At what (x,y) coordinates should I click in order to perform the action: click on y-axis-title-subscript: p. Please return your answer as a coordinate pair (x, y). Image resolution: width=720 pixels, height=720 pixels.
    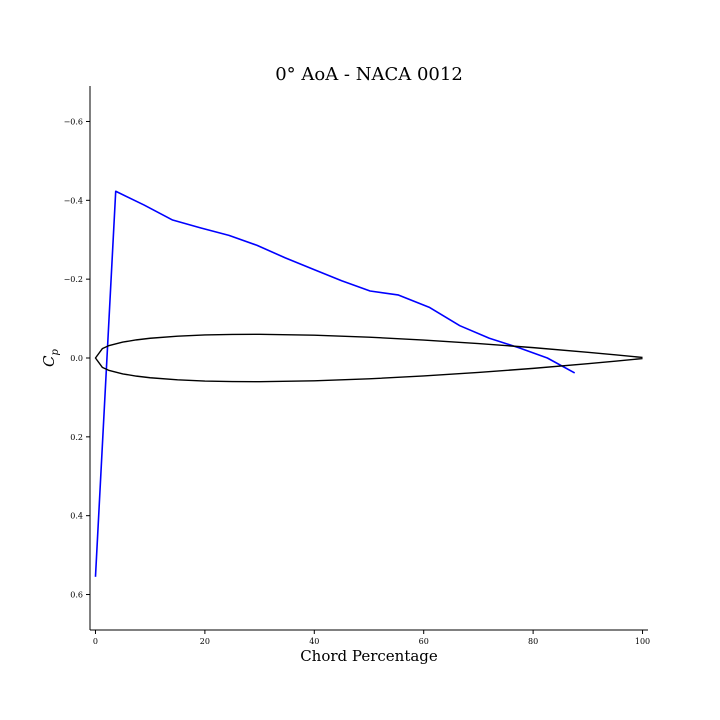
    Looking at the image, I should click on (55, 351).